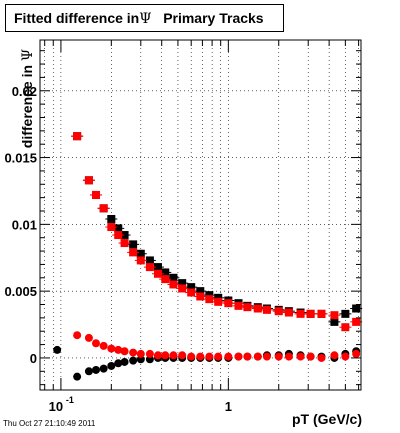  What do you see at coordinates (33, 358) in the screenshot?
I see `y-tick-label: 0` at bounding box center [33, 358].